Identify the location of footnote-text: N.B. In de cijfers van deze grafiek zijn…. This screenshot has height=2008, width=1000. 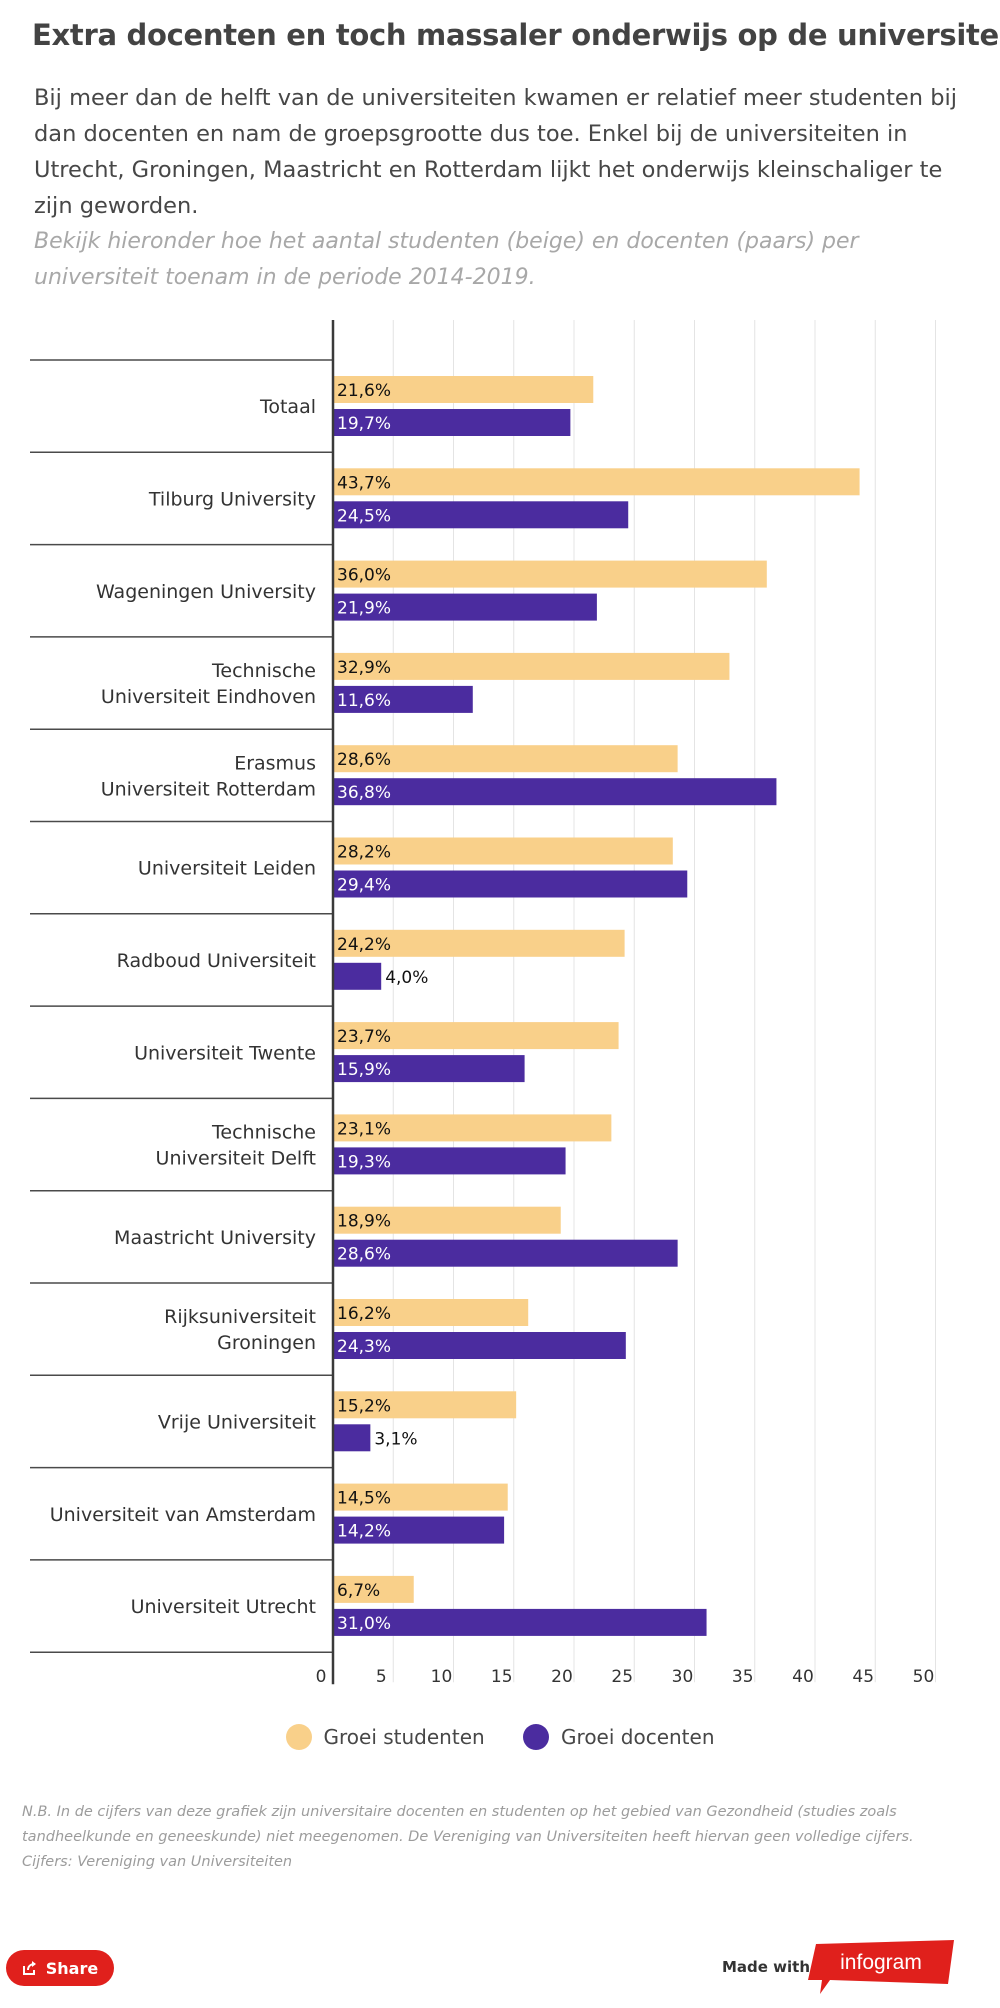
(468, 1824).